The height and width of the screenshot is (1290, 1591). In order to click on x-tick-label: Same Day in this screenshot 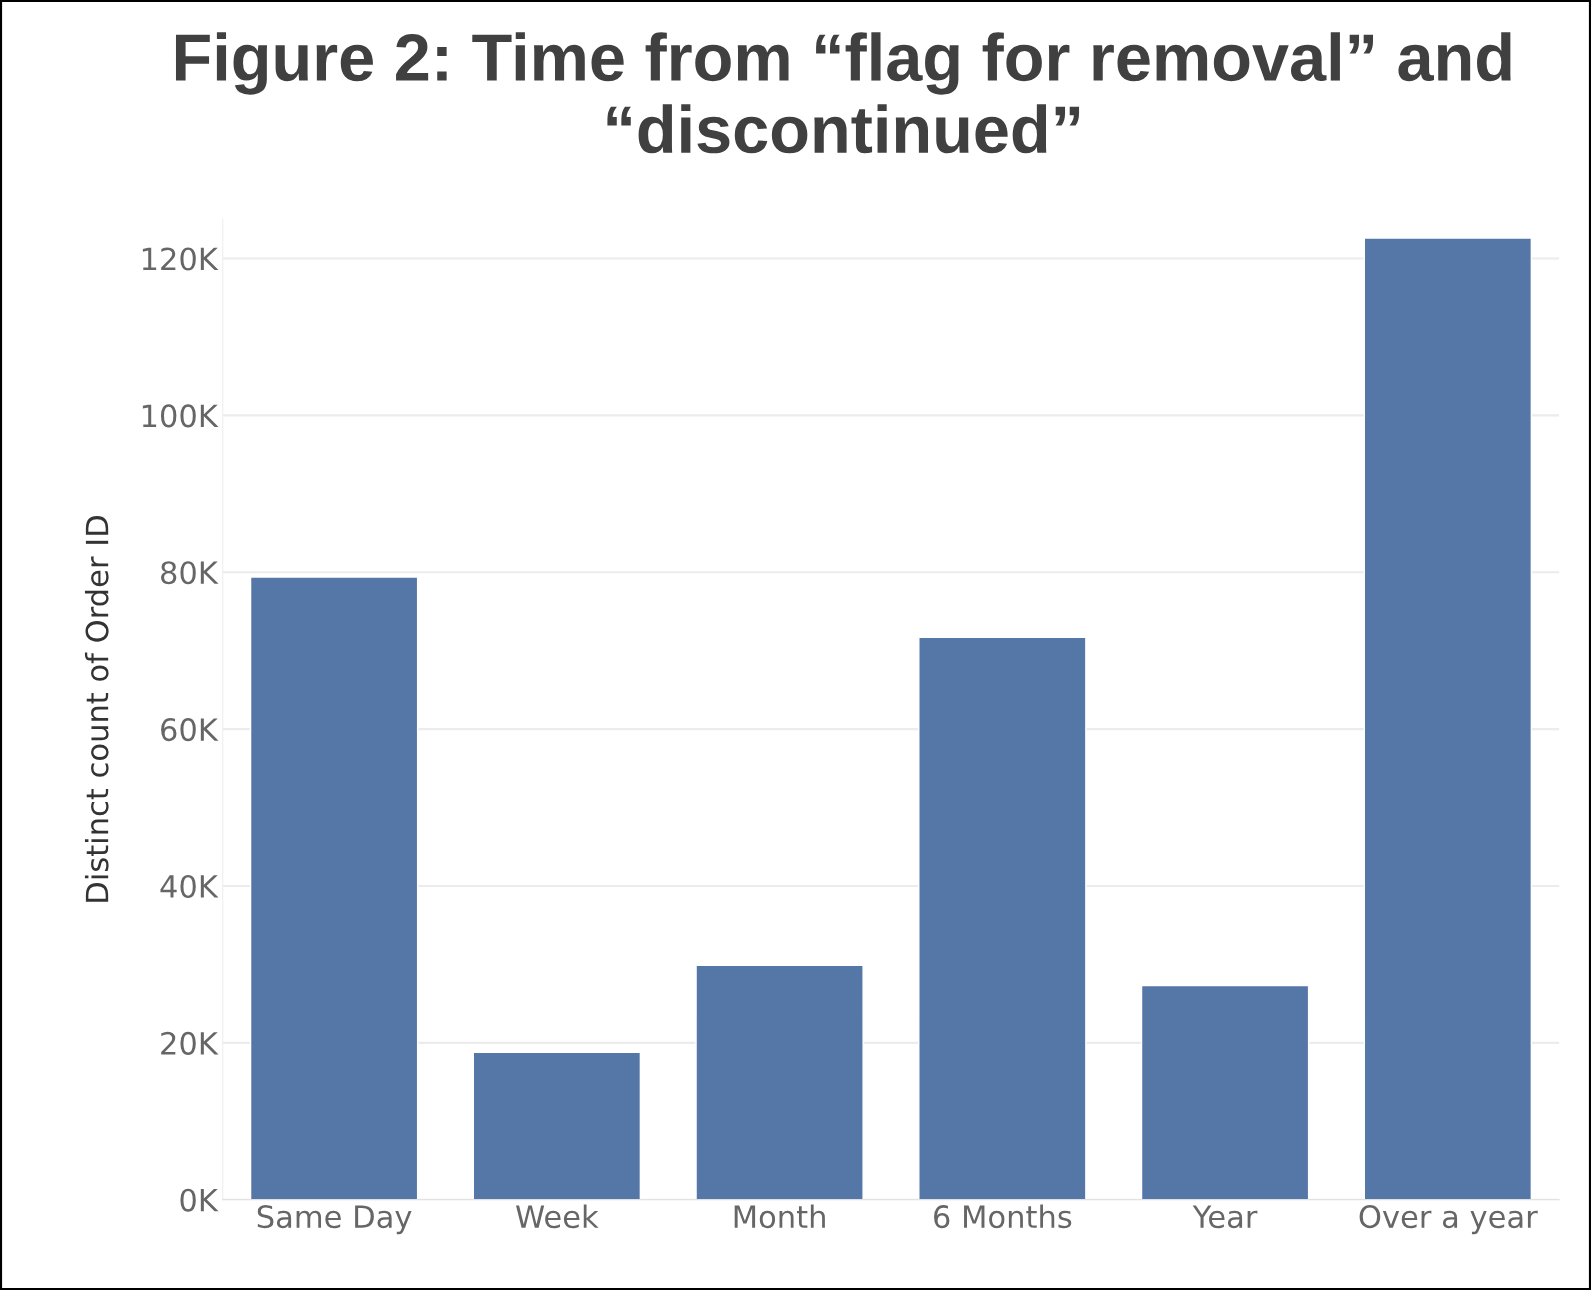, I will do `click(334, 1220)`.